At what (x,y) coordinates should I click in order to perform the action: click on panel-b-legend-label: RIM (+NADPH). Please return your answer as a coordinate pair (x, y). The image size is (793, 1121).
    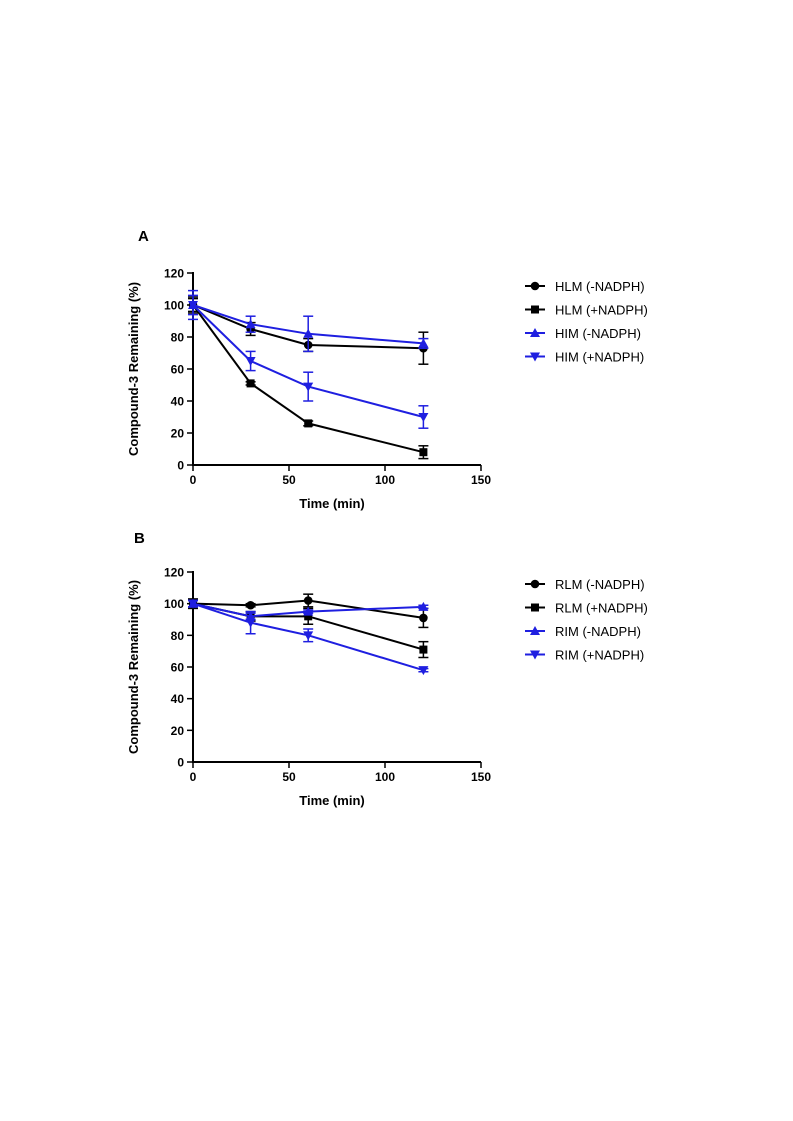
    Looking at the image, I should click on (599, 655).